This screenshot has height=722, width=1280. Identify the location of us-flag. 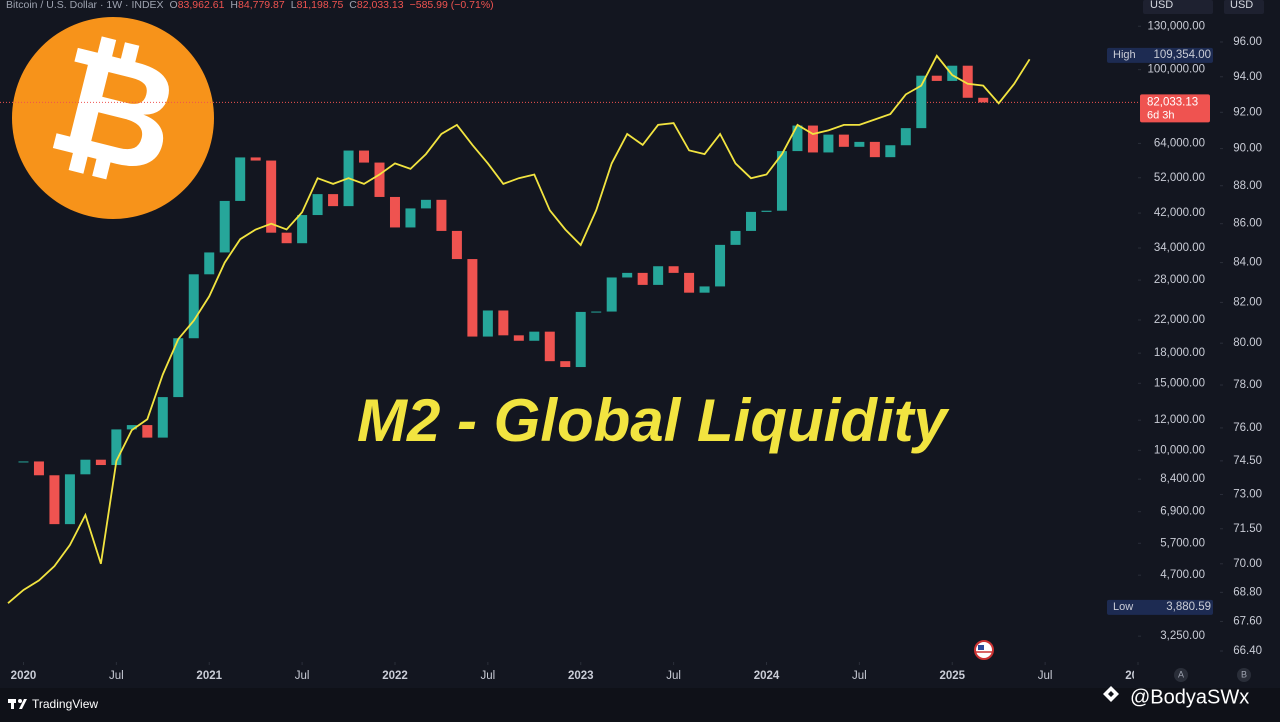
(984, 650).